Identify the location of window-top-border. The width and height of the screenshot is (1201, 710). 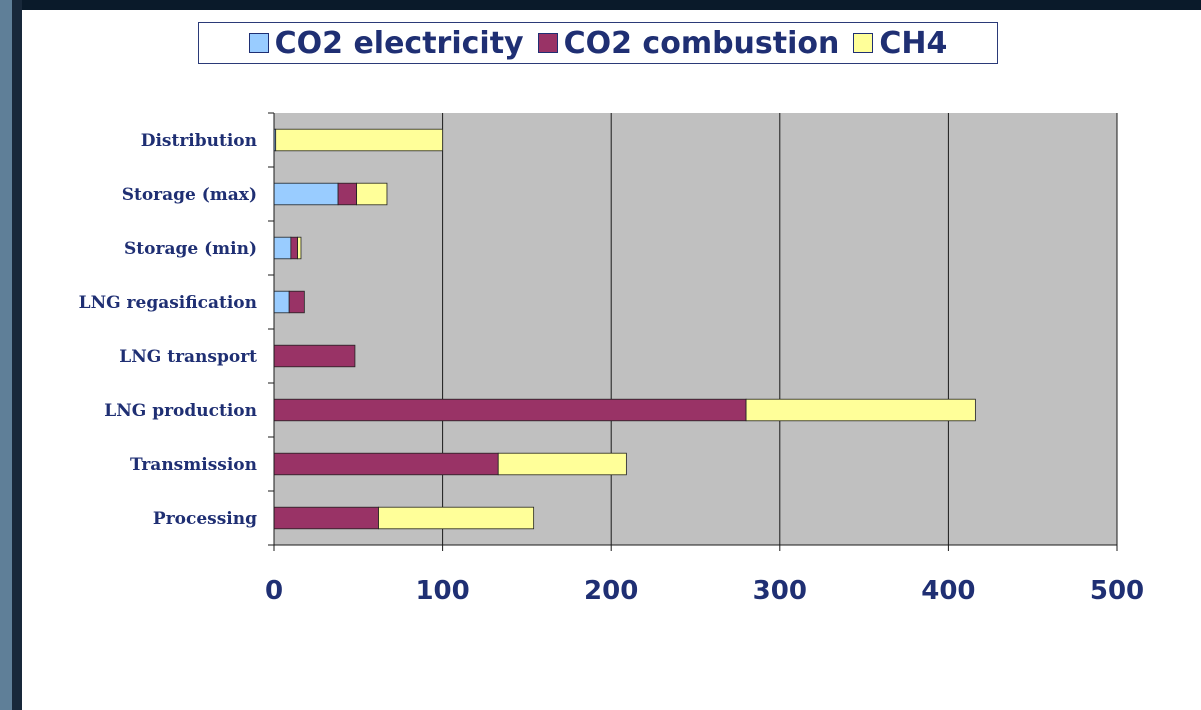
(600, 5).